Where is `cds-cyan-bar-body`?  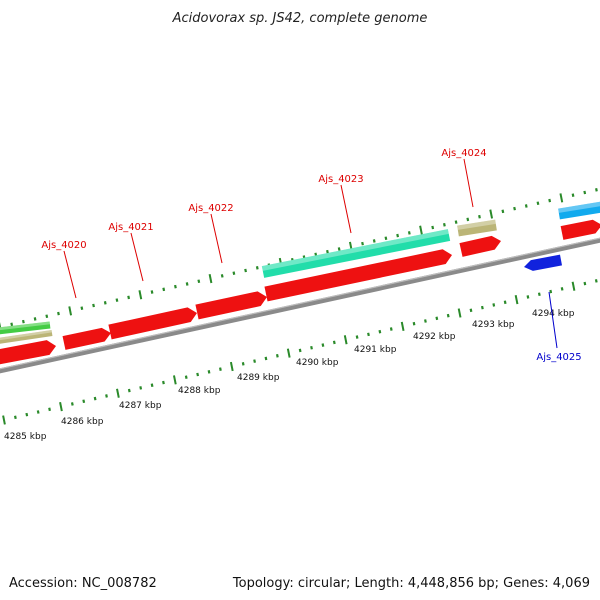 cds-cyan-bar-body is located at coordinates (579, 210).